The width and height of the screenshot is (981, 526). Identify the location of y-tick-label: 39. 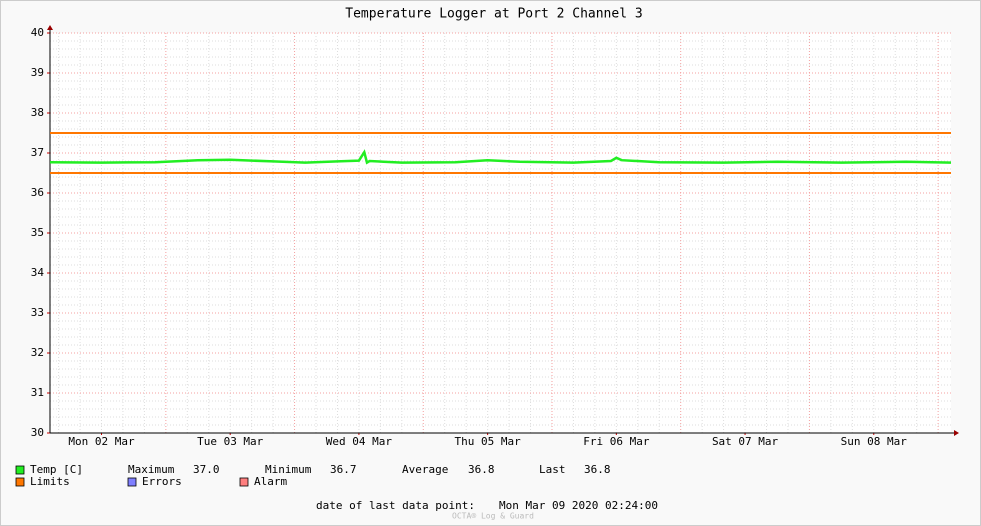
(37, 72).